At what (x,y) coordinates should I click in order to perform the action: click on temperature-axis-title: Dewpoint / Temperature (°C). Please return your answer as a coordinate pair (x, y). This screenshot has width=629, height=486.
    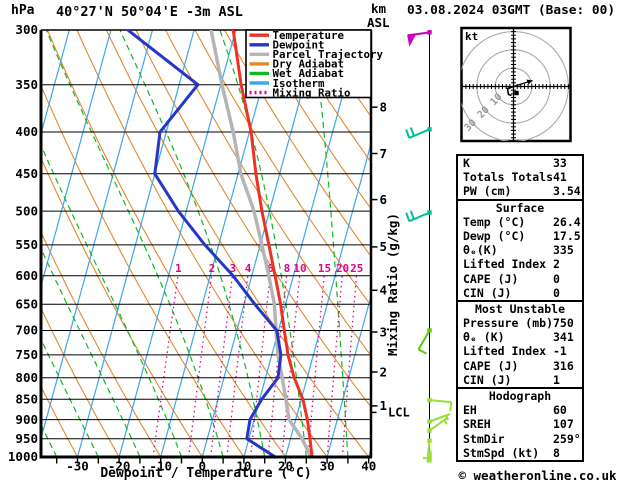
    Looking at the image, I should click on (206, 473).